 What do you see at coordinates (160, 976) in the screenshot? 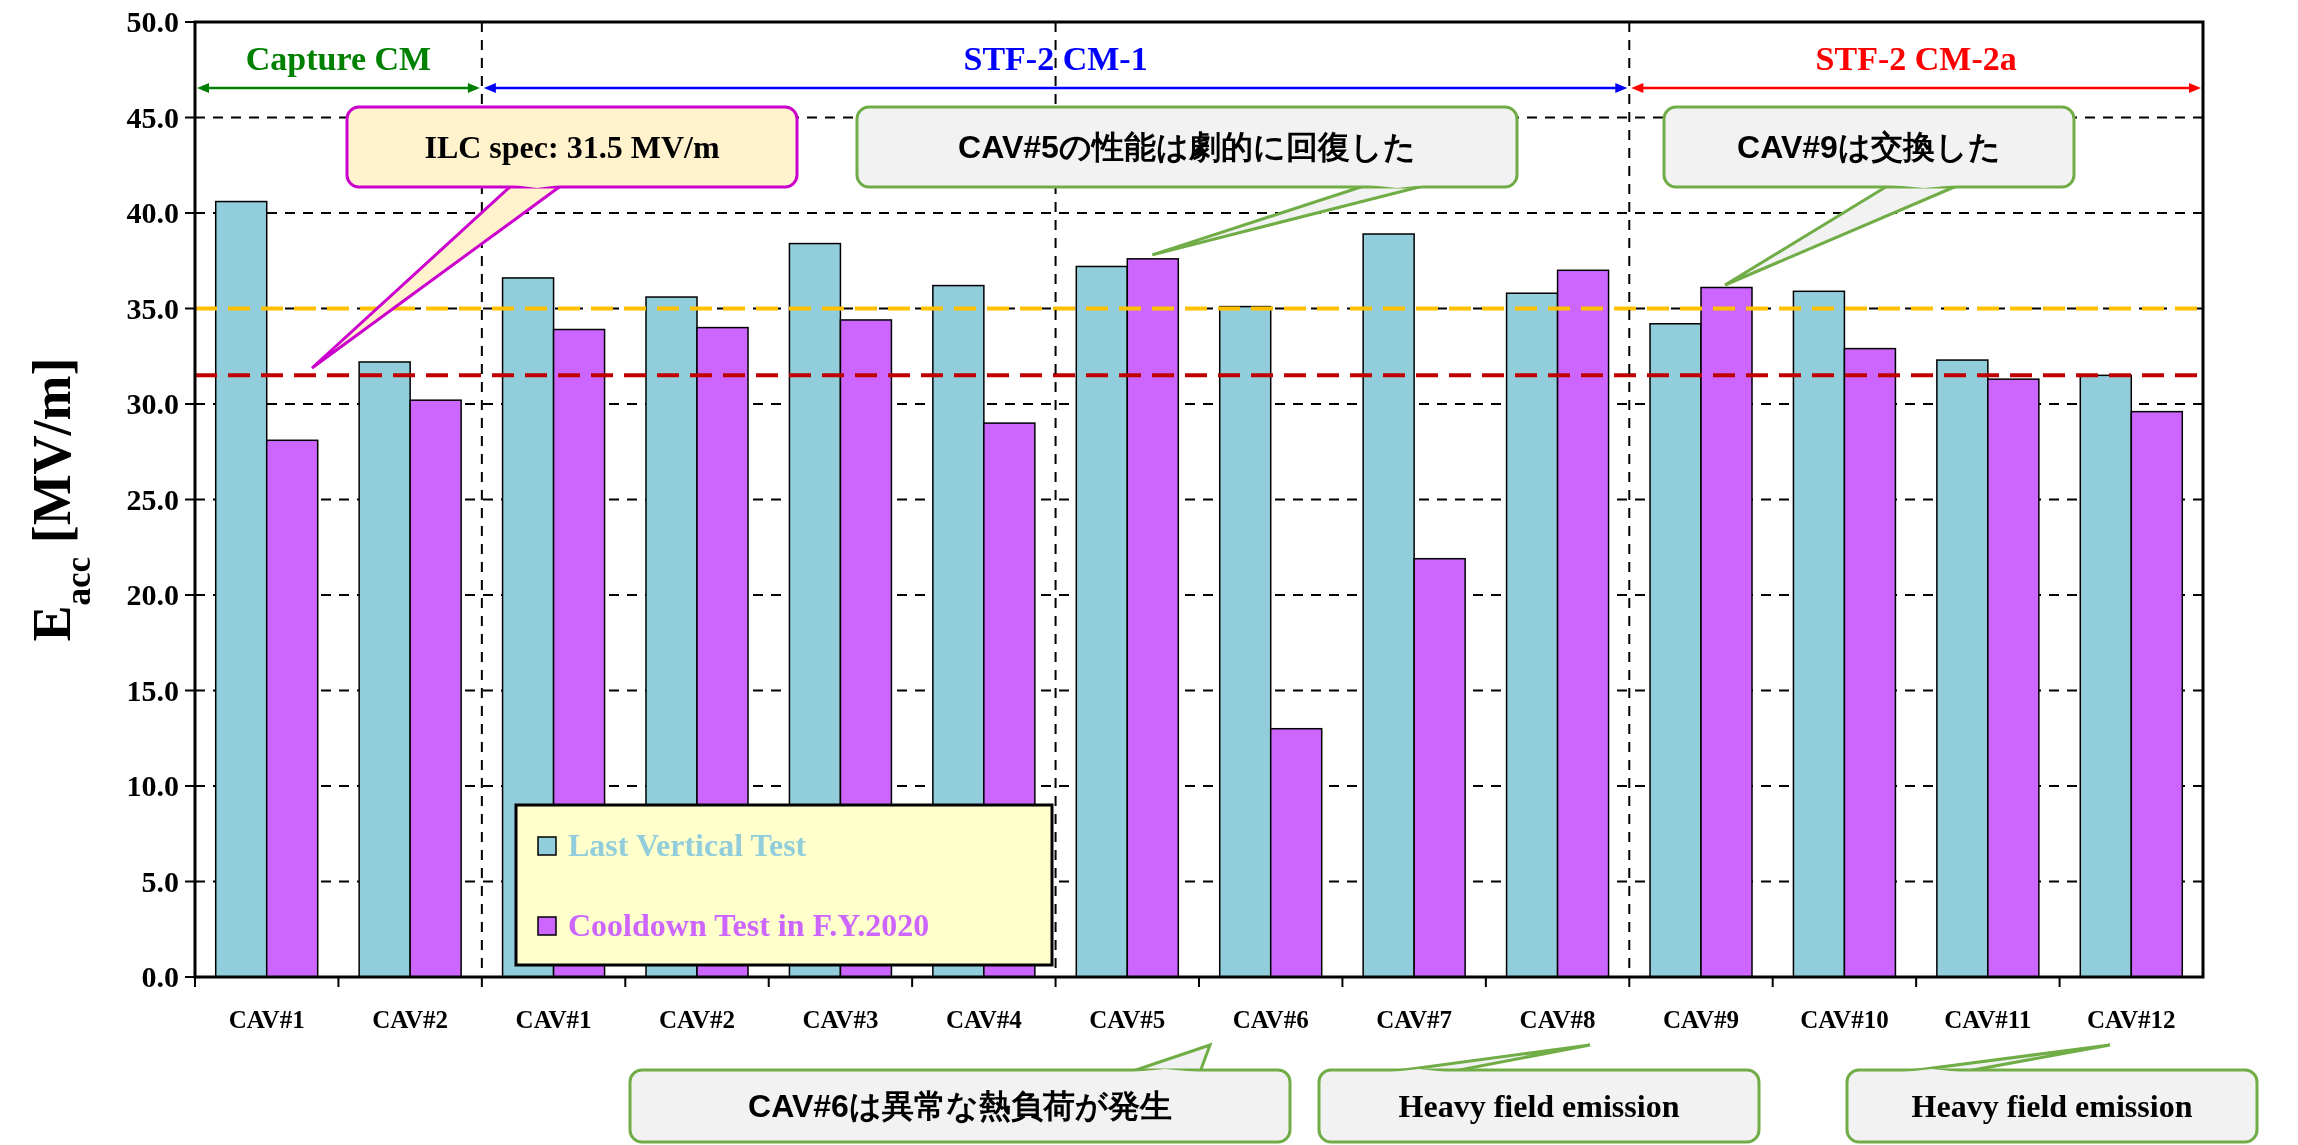
I see `y-tick-label: 0.0` at bounding box center [160, 976].